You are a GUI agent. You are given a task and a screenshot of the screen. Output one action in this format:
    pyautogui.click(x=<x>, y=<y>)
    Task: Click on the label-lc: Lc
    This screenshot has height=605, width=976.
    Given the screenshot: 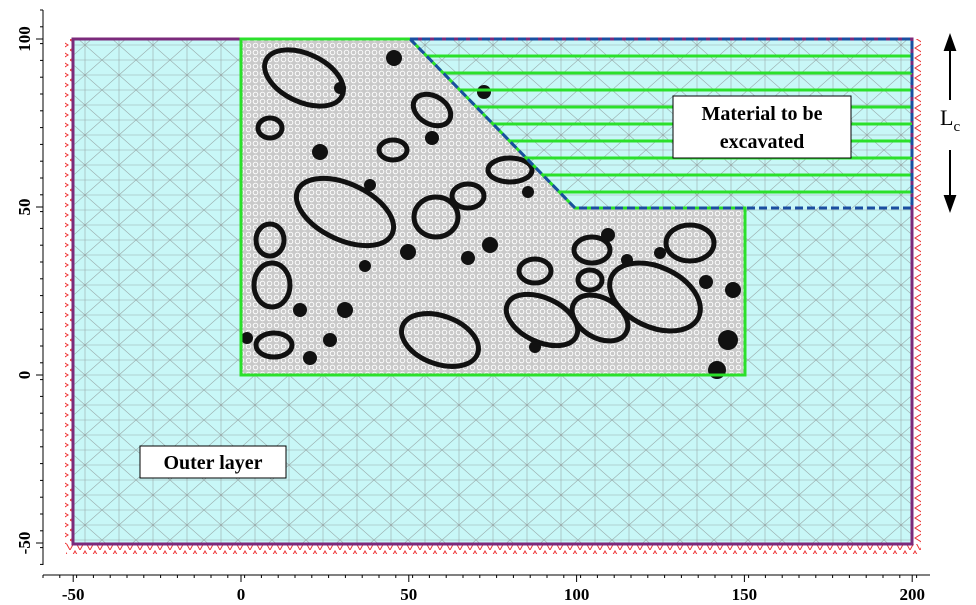 What is the action you would take?
    pyautogui.click(x=950, y=120)
    